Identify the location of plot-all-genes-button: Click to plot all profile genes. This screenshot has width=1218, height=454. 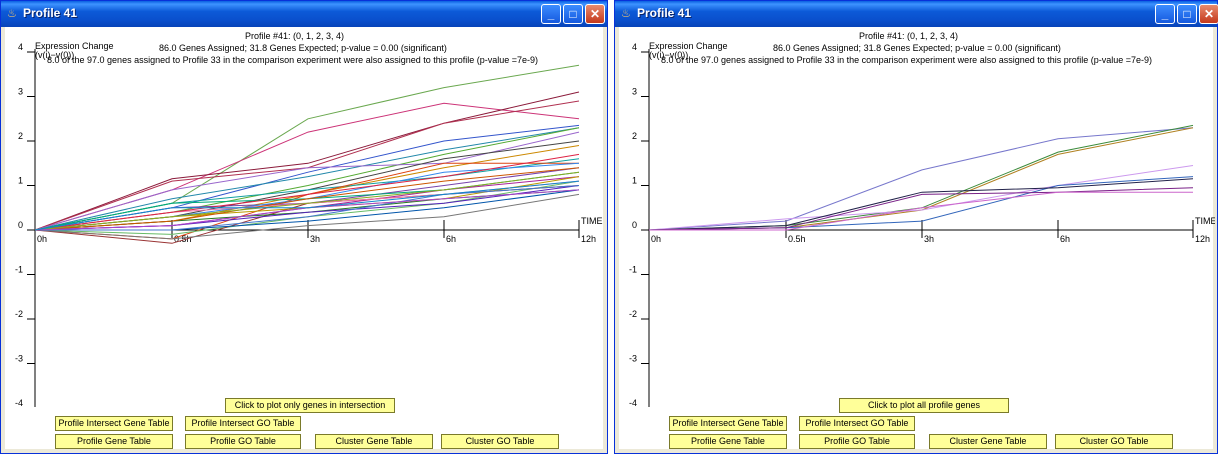
(924, 405).